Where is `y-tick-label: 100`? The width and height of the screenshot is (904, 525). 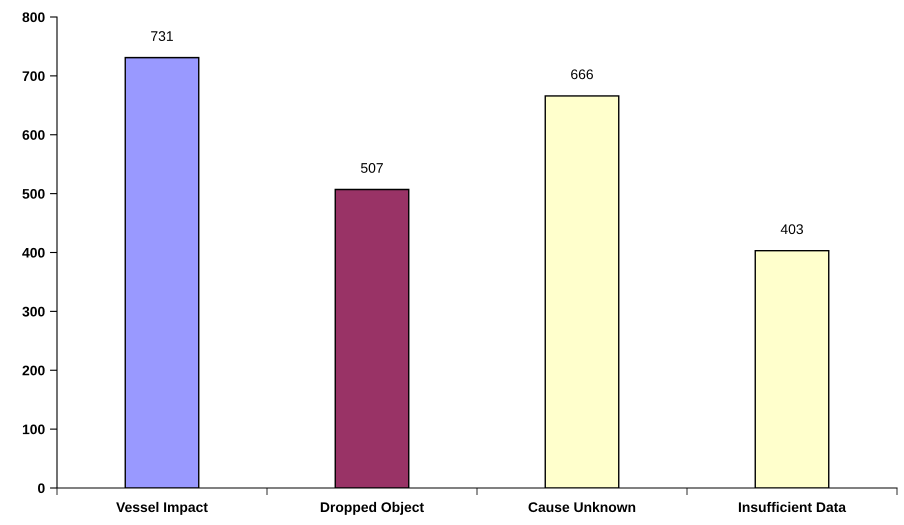 y-tick-label: 100 is located at coordinates (33, 429).